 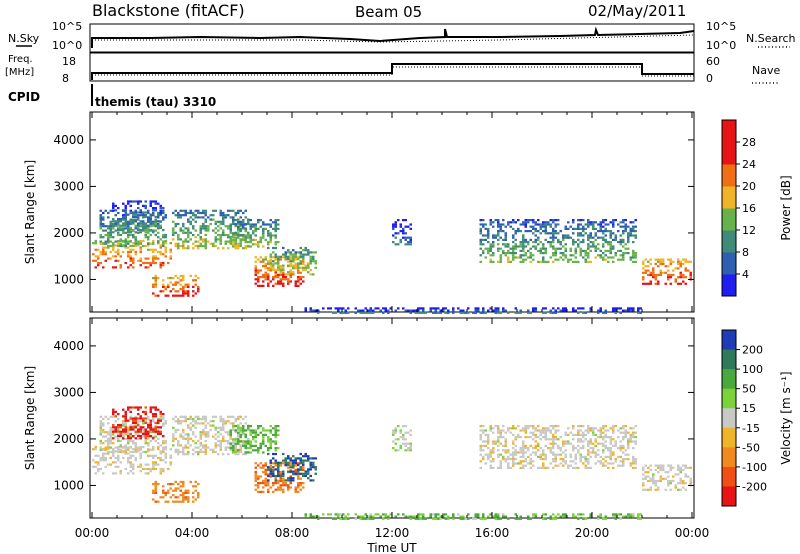 What do you see at coordinates (392, 68) in the screenshot?
I see `freq-panel: Freq. [MHz] 18 8 60 0 Nave` at bounding box center [392, 68].